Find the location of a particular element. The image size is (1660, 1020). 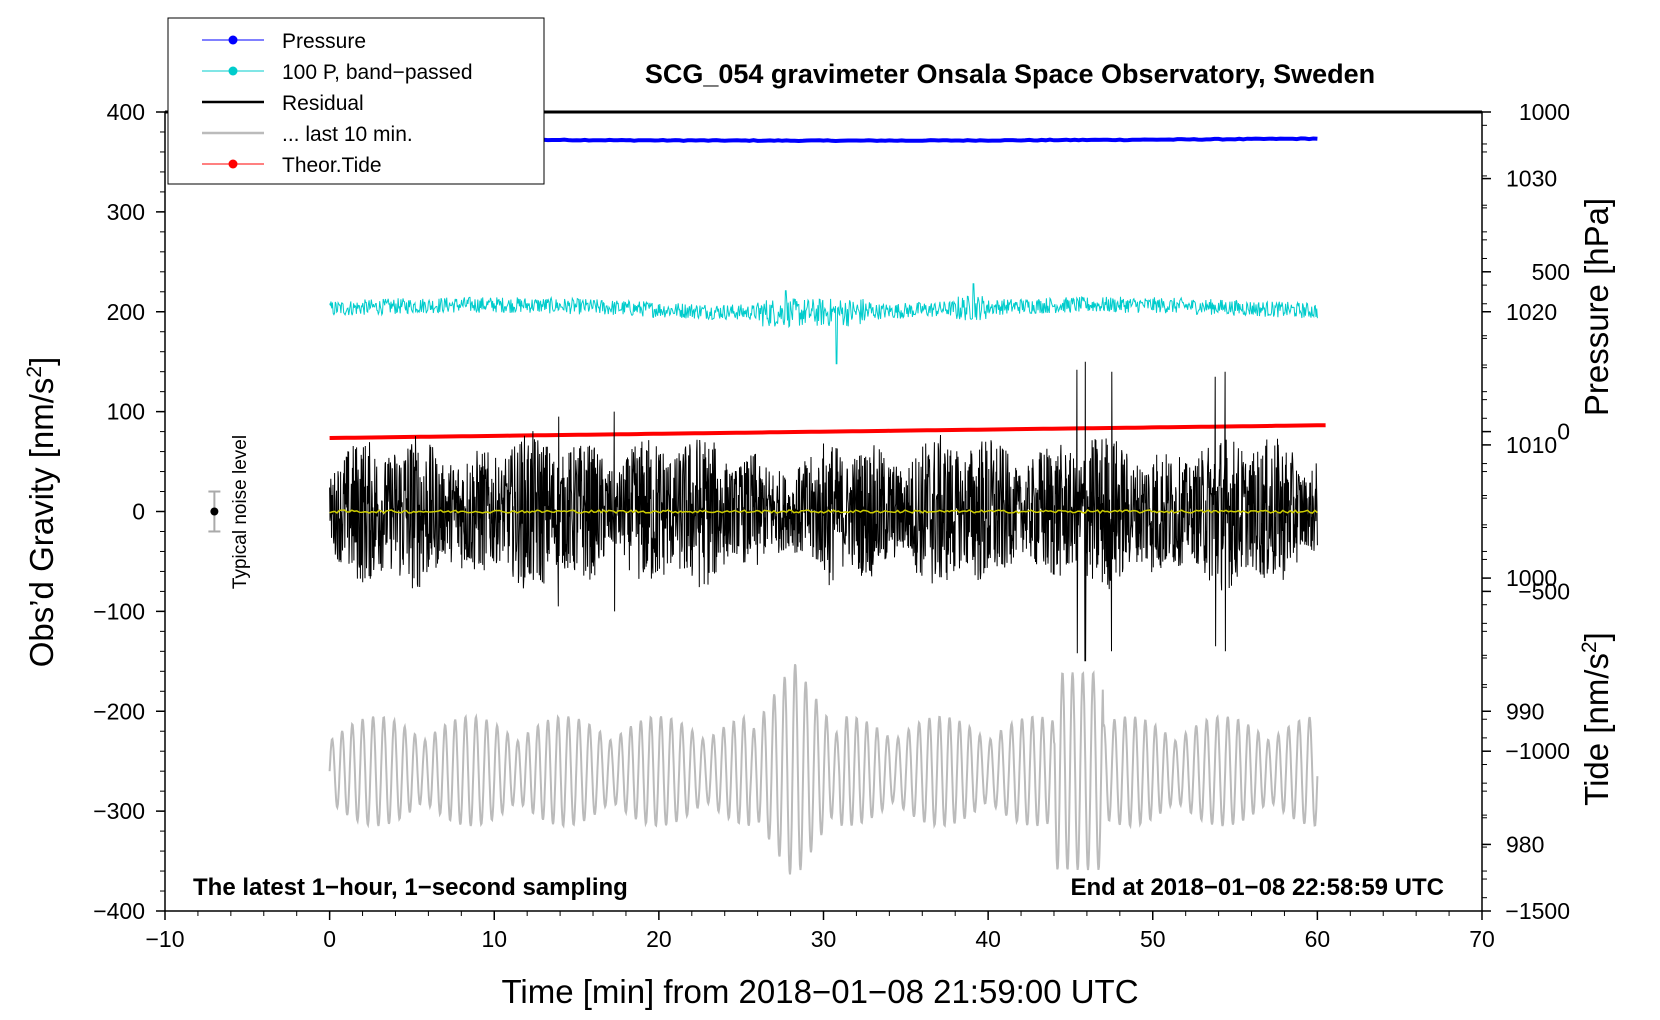

annotation-sampling: The latest 1−hour, 1−second sampling is located at coordinates (410, 887).